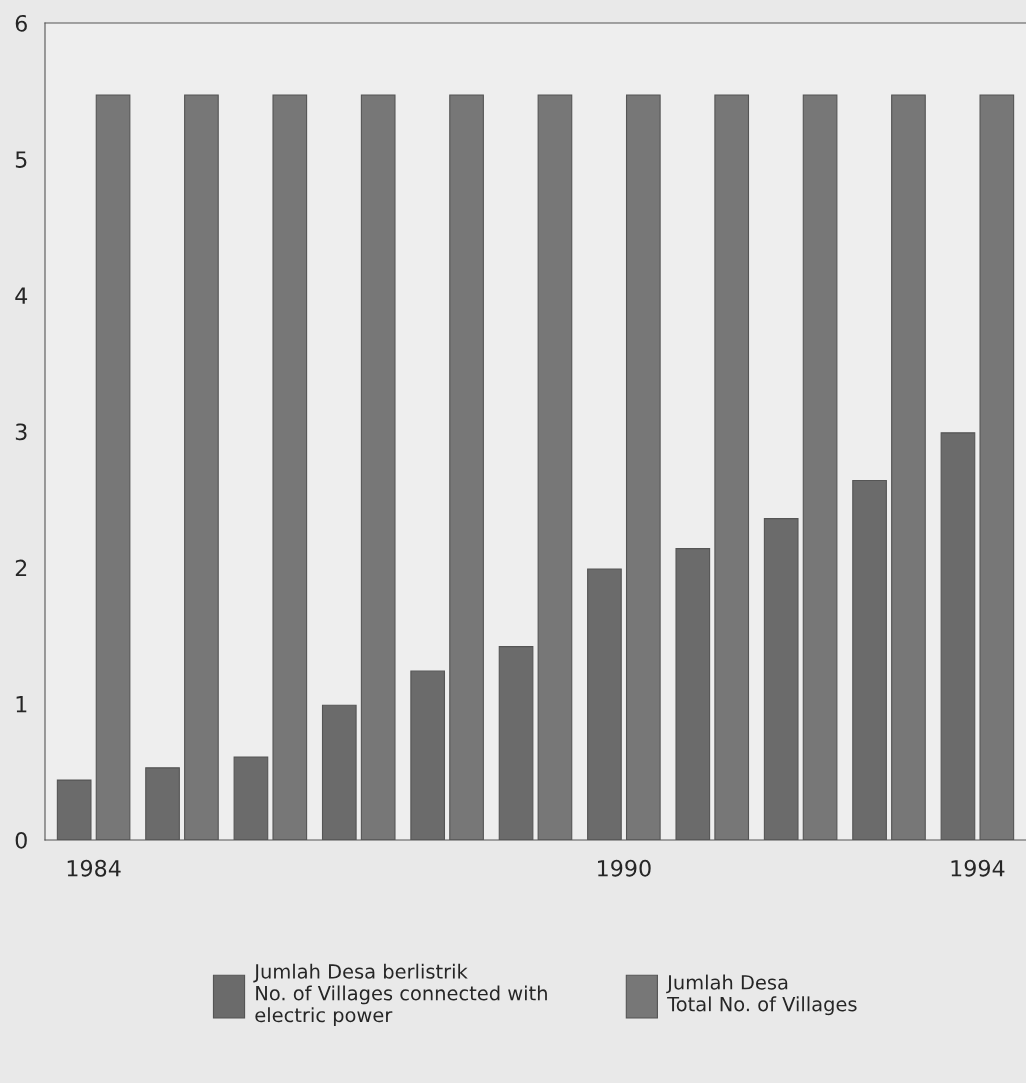  I want to click on y-tick-label: 2, so click(21, 568).